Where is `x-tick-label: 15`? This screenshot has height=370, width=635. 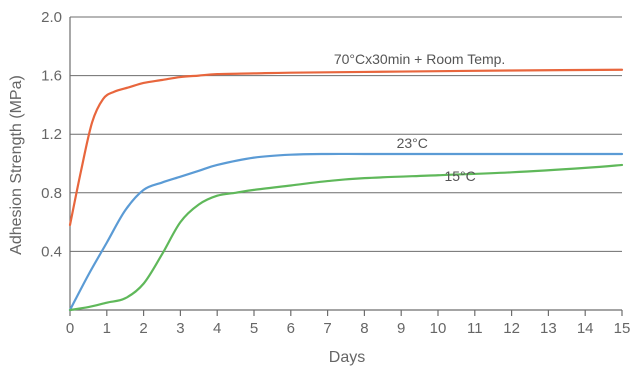 x-tick-label: 15 is located at coordinates (622, 328).